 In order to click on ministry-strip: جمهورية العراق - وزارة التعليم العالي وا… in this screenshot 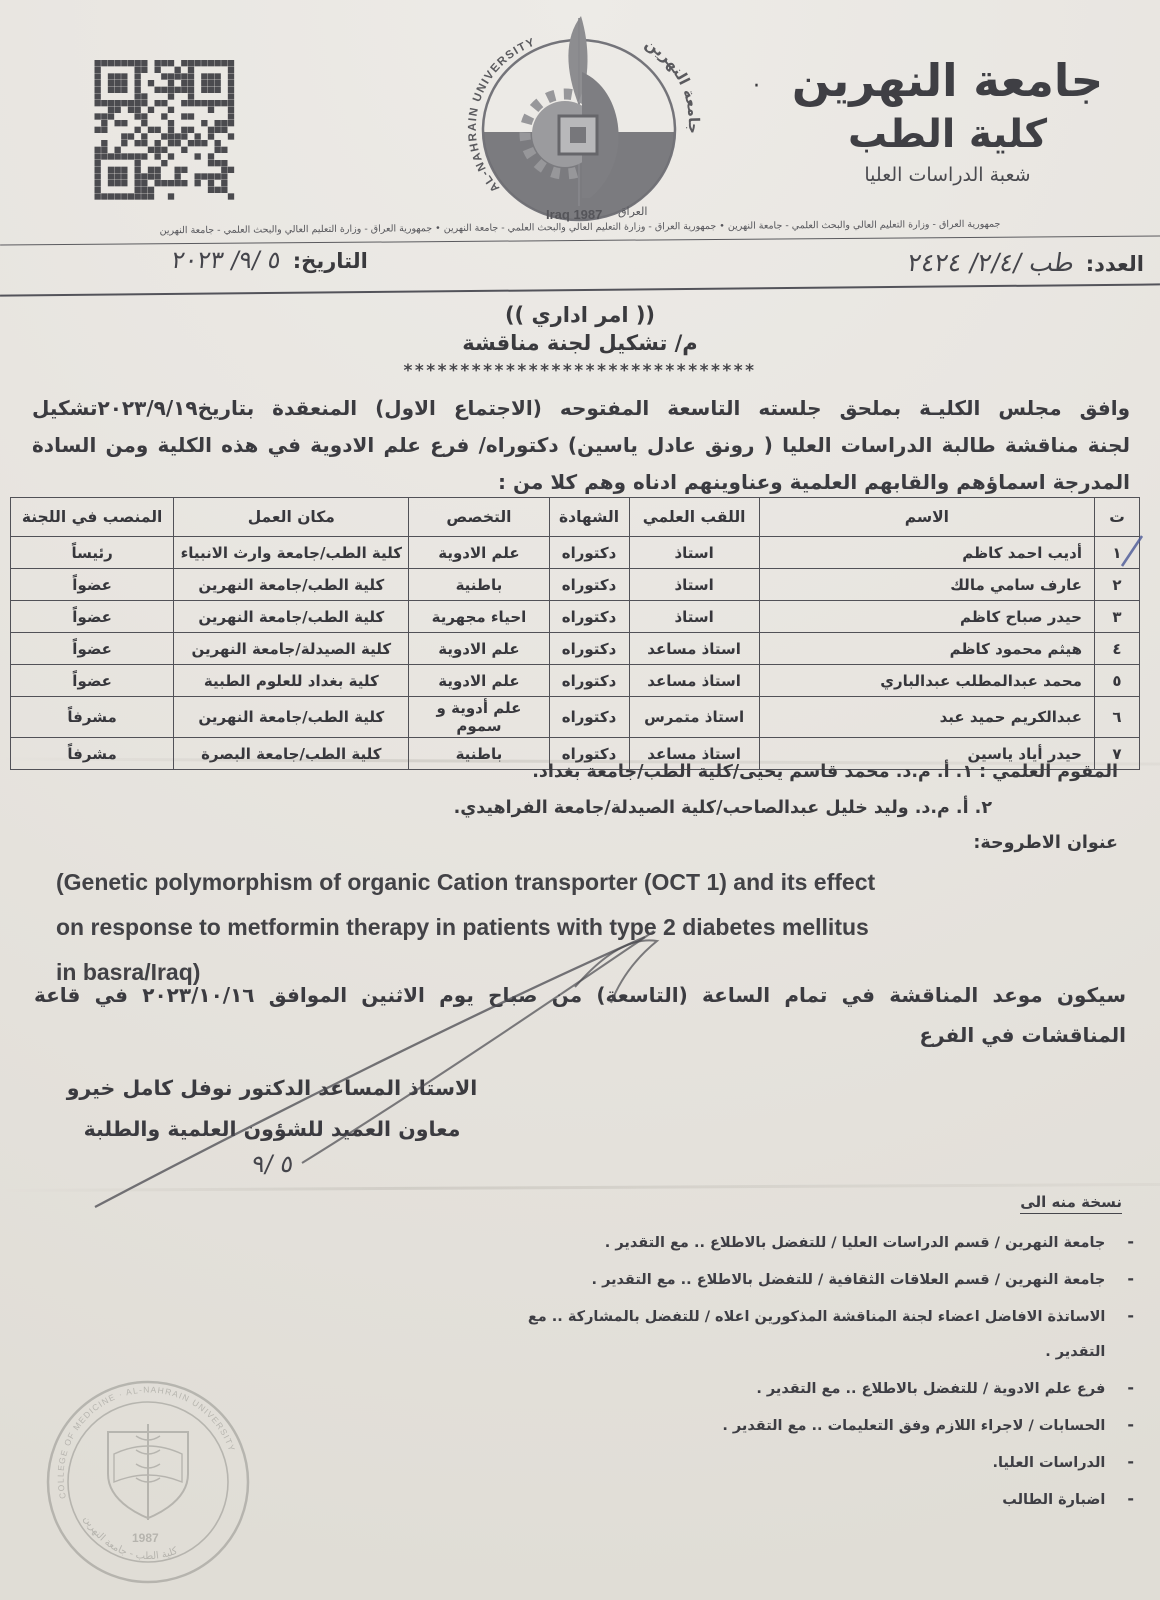, I will do `click(580, 228)`.